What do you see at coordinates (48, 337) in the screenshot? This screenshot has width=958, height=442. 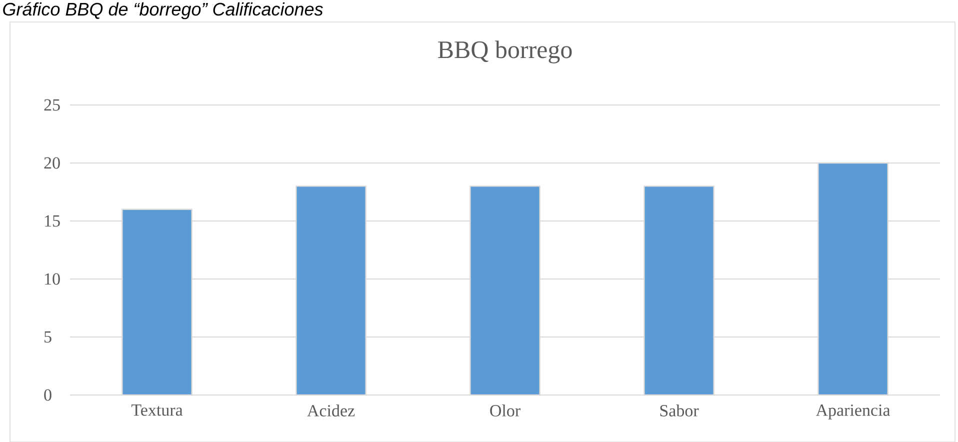 I see `y-tick-label: 5` at bounding box center [48, 337].